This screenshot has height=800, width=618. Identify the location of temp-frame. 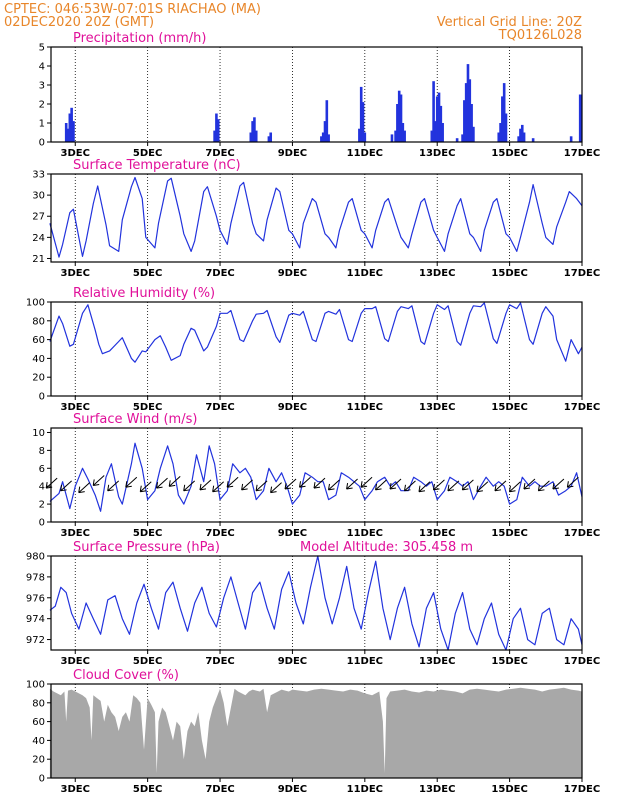
(316, 218).